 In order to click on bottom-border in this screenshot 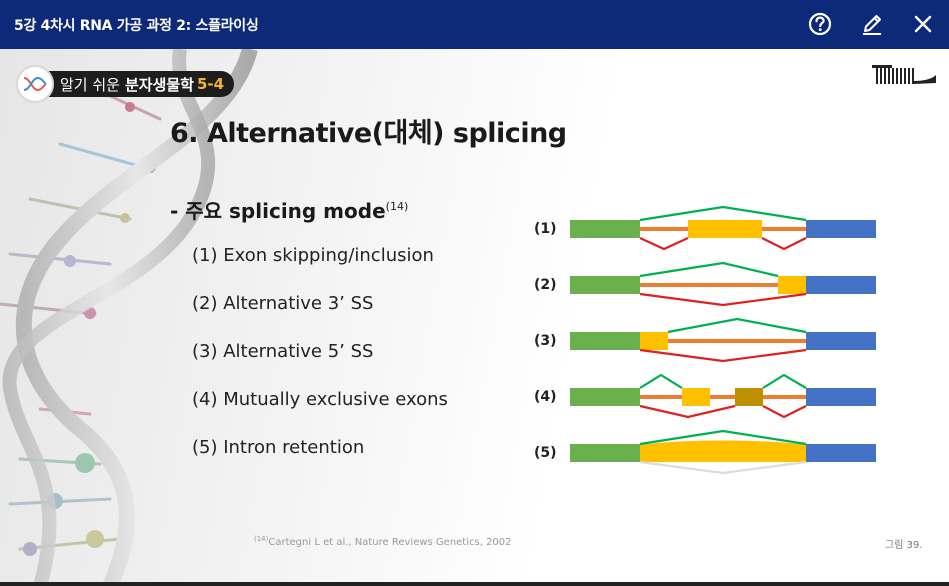, I will do `click(474, 584)`.